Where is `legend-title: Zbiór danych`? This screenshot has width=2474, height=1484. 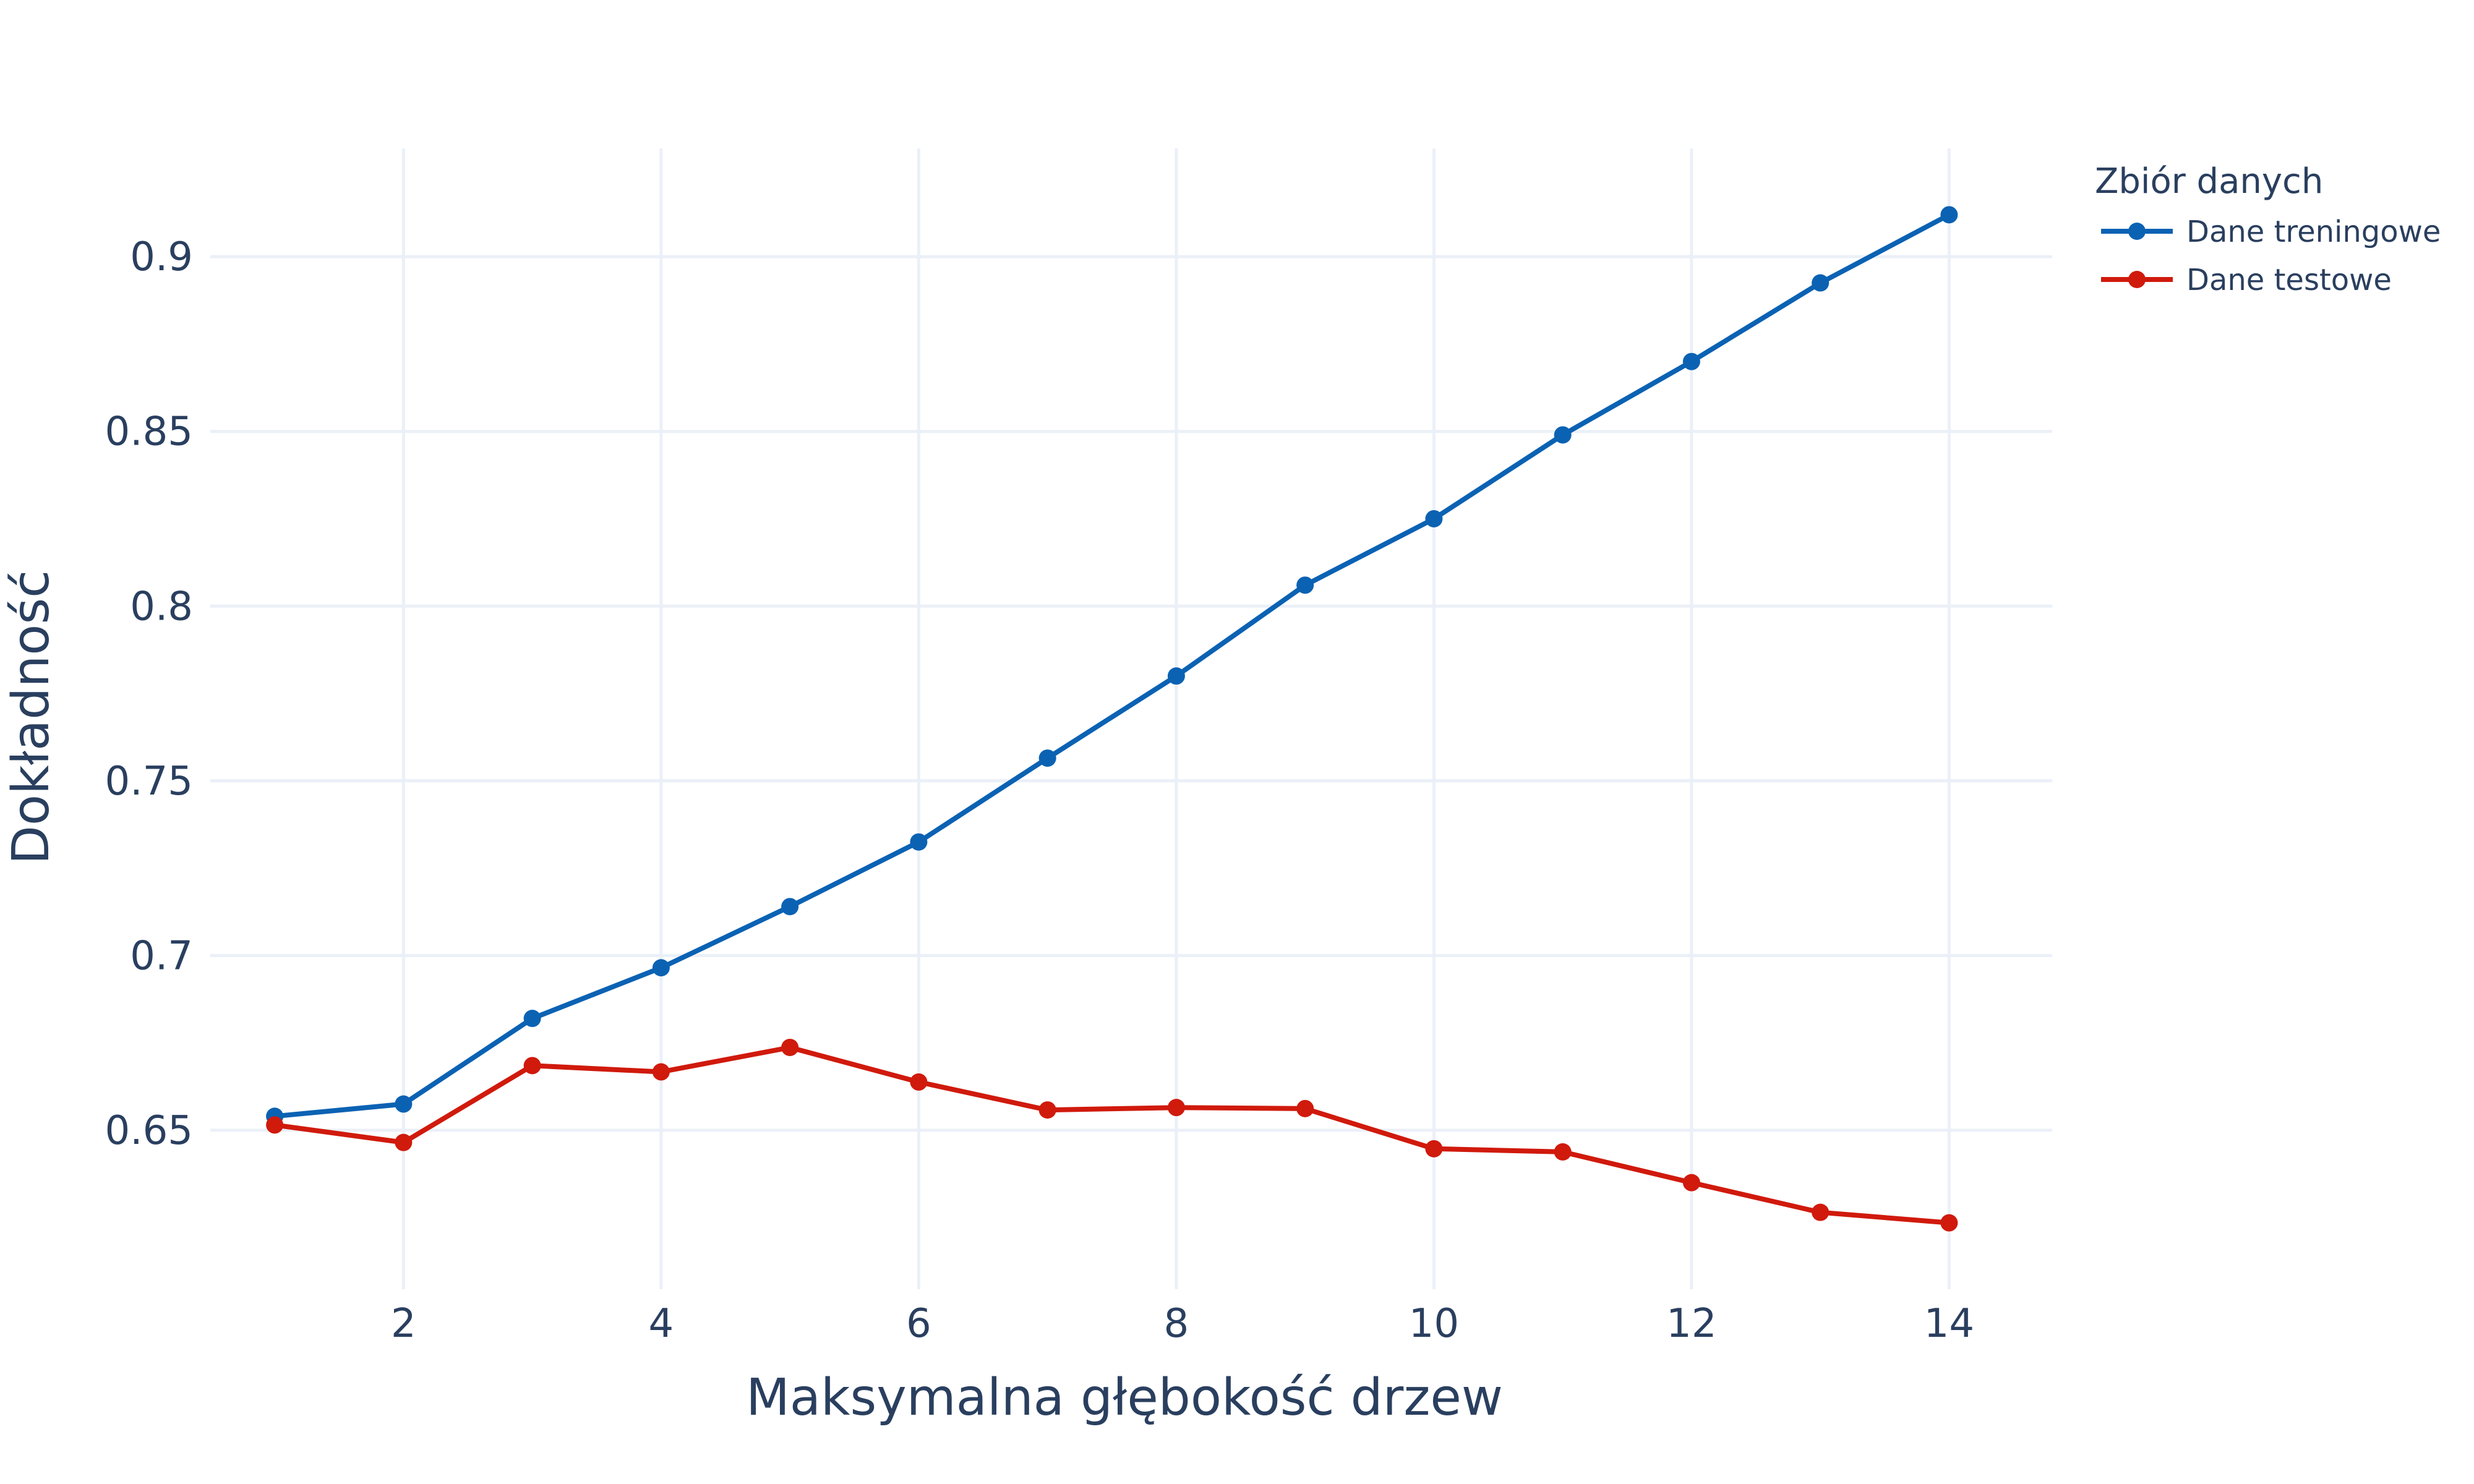 legend-title: Zbiór danych is located at coordinates (2209, 181).